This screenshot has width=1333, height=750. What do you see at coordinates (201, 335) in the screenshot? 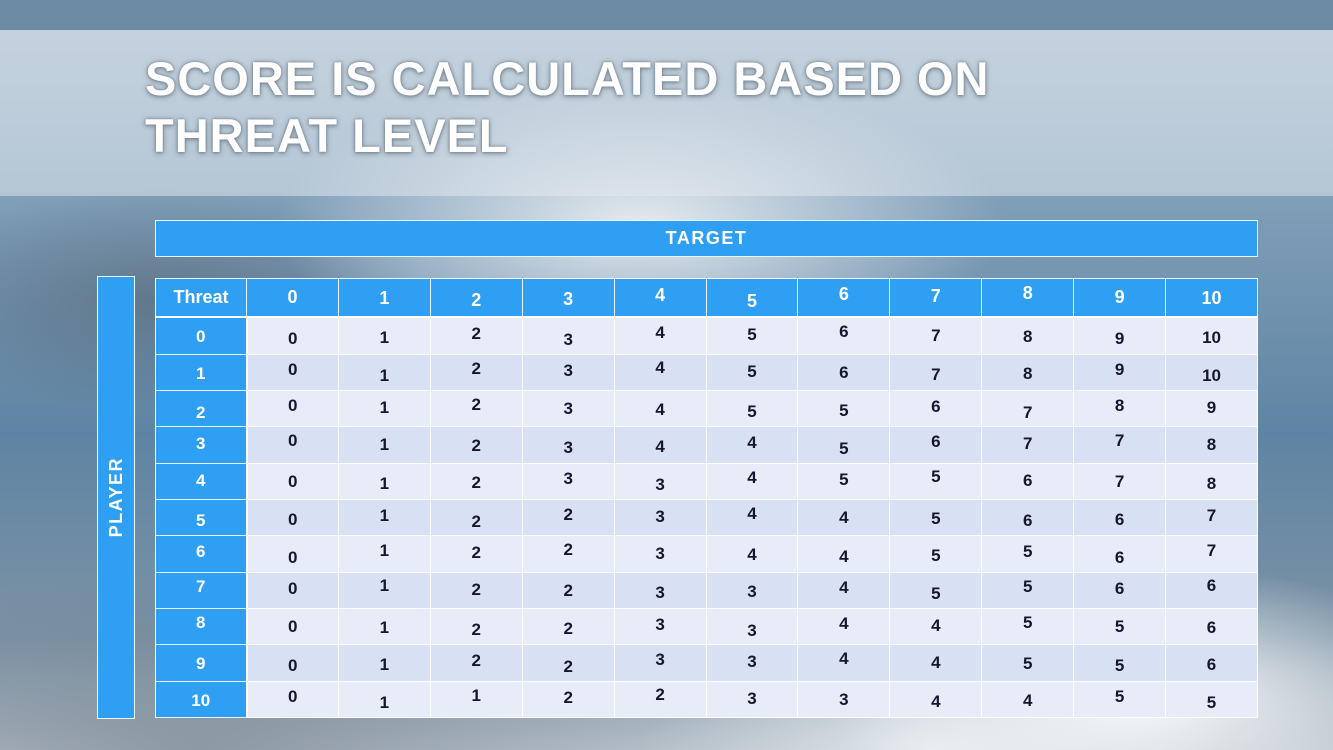
I see `row-header: 0` at bounding box center [201, 335].